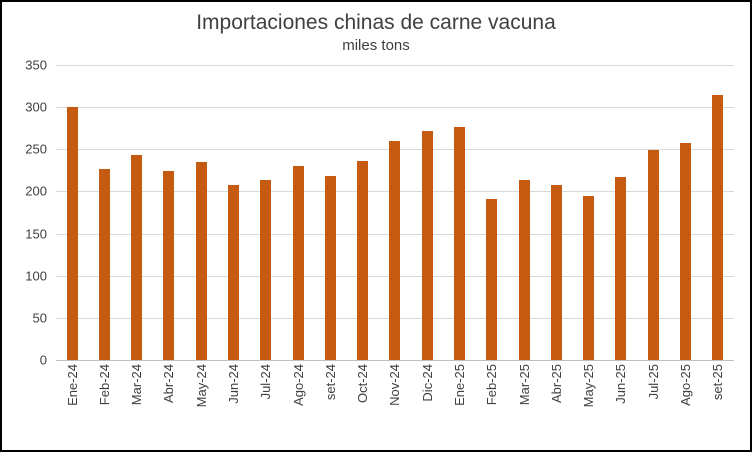 The width and height of the screenshot is (752, 452). What do you see at coordinates (621, 384) in the screenshot?
I see `x-tick-label: Jun-25` at bounding box center [621, 384].